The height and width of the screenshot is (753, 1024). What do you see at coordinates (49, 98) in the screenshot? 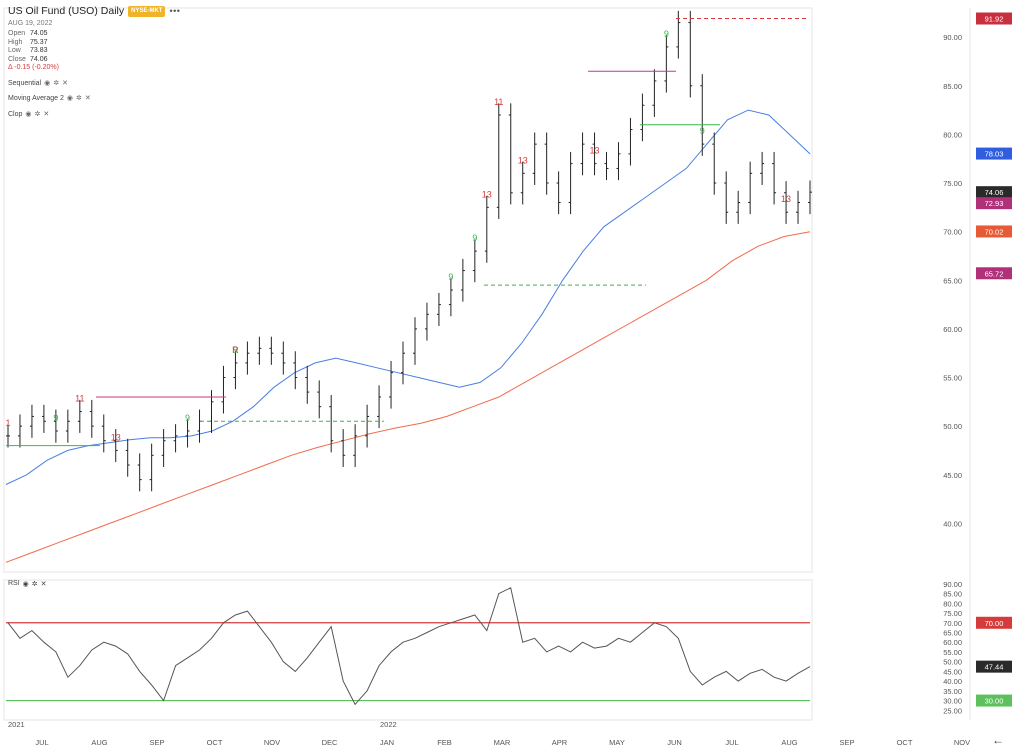
I see `study-moving-average: Moving Average 2 ◉ ✲ ✕` at bounding box center [49, 98].